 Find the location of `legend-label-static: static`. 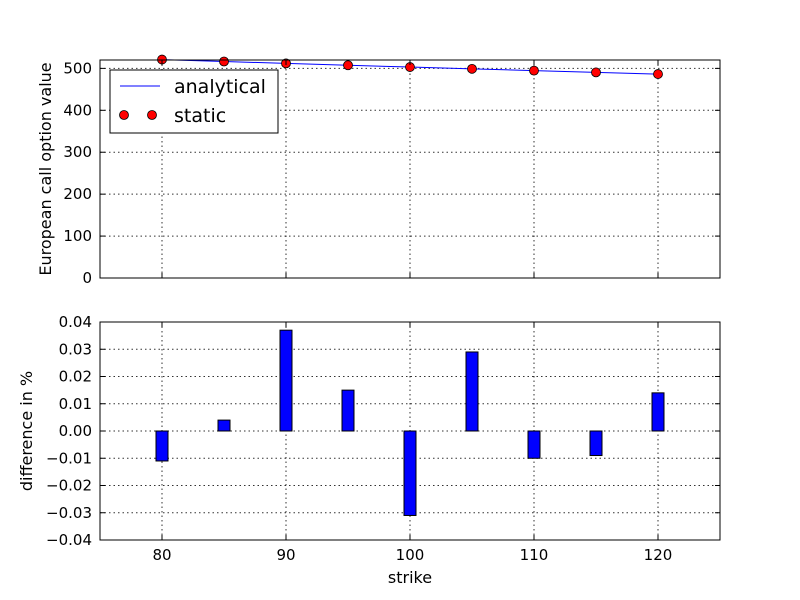

legend-label-static: static is located at coordinates (200, 116).